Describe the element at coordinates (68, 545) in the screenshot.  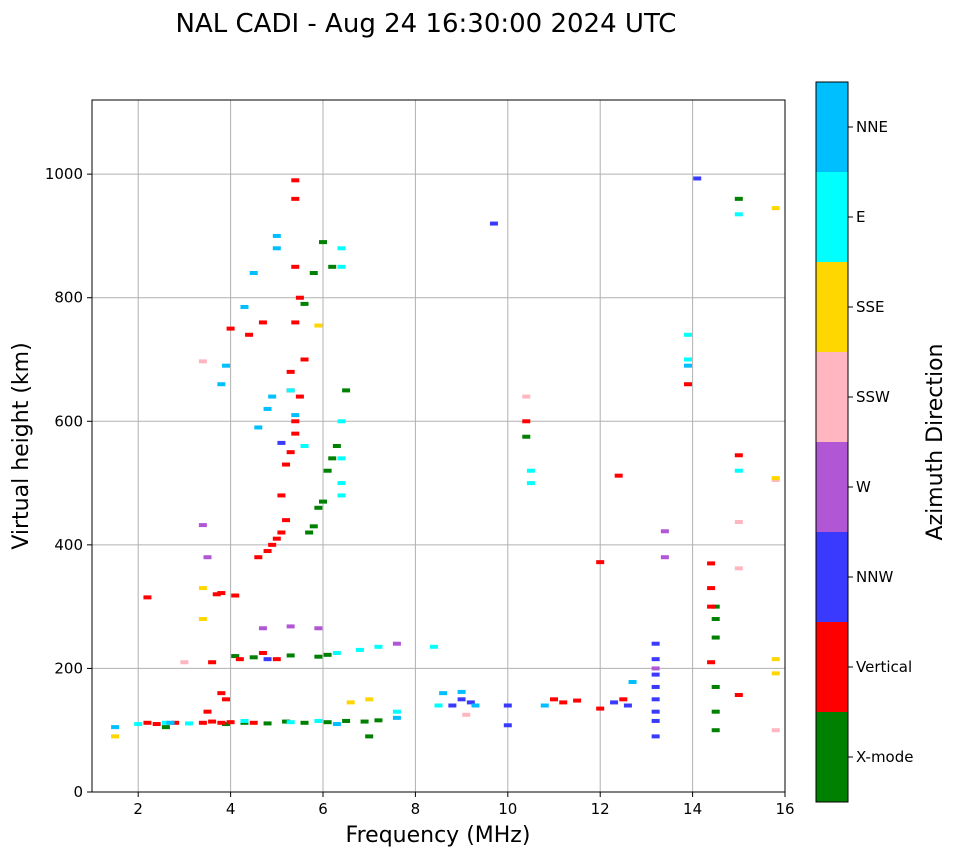
I see `y-tick-label: 400` at that location.